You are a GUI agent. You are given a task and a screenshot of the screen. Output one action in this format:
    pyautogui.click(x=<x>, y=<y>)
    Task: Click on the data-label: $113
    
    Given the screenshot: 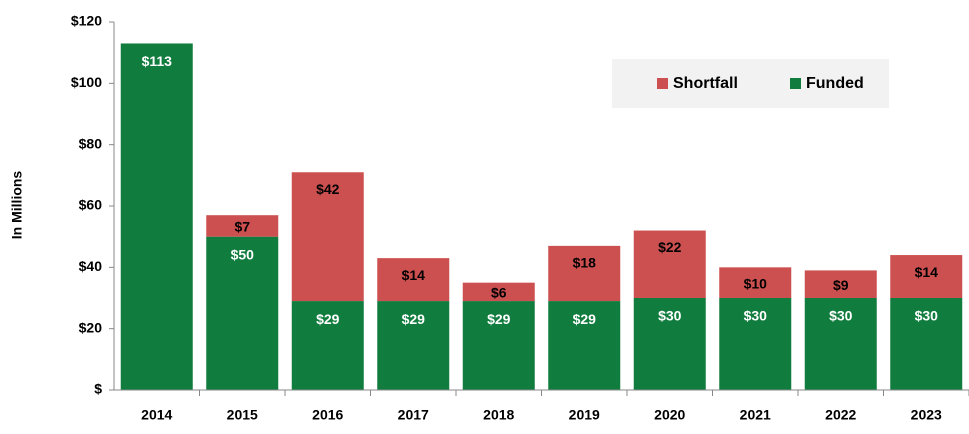 What is the action you would take?
    pyautogui.click(x=157, y=61)
    